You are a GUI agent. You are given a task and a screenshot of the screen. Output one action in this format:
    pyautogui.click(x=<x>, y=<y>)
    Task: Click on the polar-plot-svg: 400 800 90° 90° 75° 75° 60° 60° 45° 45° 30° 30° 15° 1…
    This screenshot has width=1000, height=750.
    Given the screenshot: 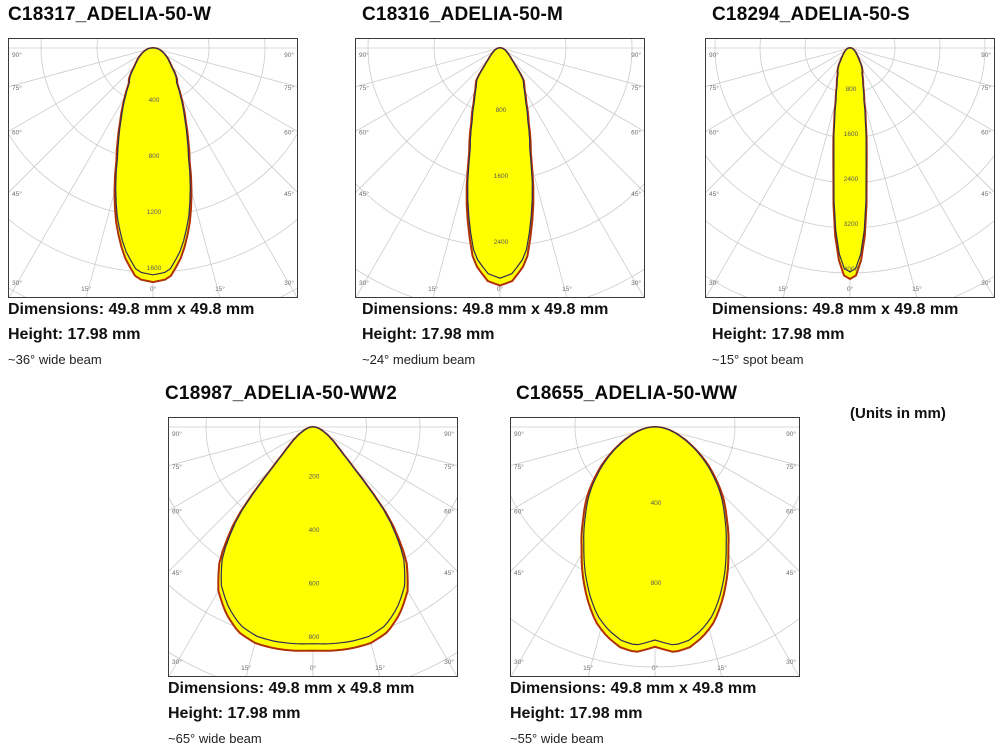 What is the action you would take?
    pyautogui.click(x=655, y=547)
    